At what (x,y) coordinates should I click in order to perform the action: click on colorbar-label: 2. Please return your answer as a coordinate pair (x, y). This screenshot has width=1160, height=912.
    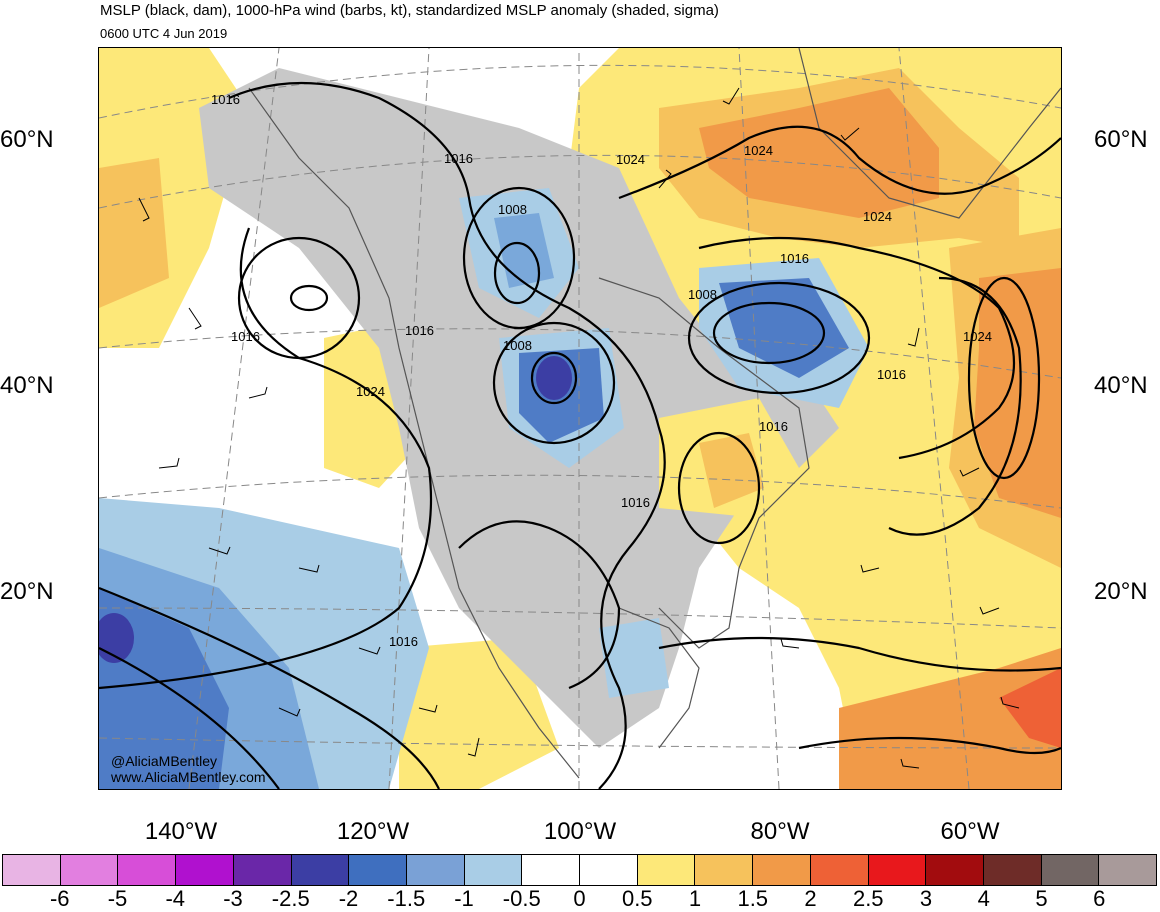
    Looking at the image, I should click on (810, 898).